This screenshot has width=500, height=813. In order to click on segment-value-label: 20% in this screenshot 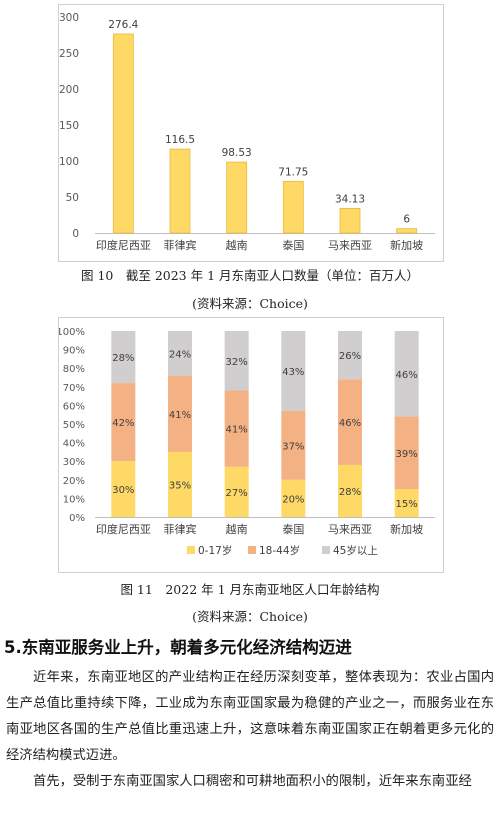, I will do `click(293, 499)`.